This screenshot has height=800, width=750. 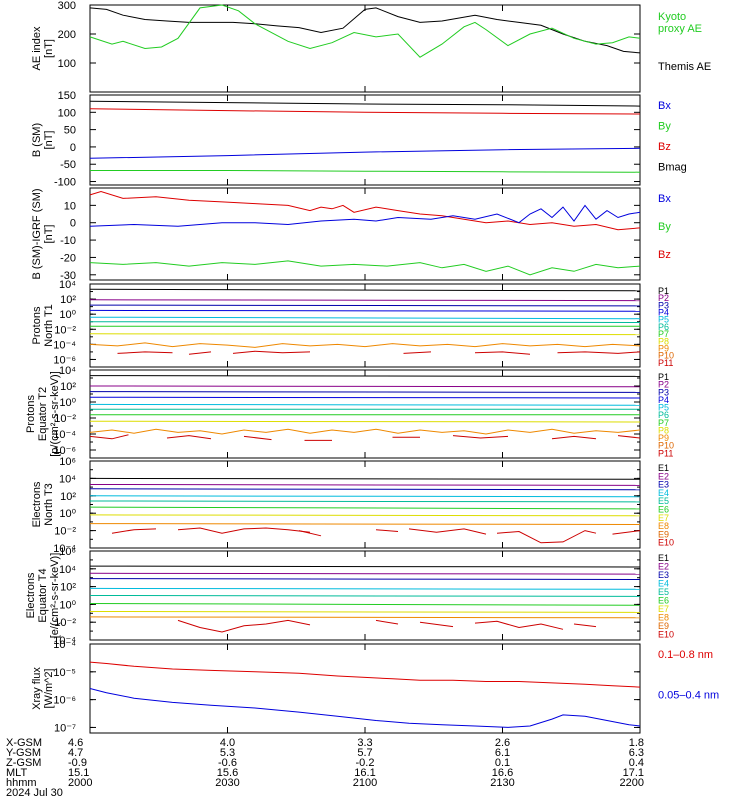 I want to click on legend-entry: E3, so click(x=663, y=575).